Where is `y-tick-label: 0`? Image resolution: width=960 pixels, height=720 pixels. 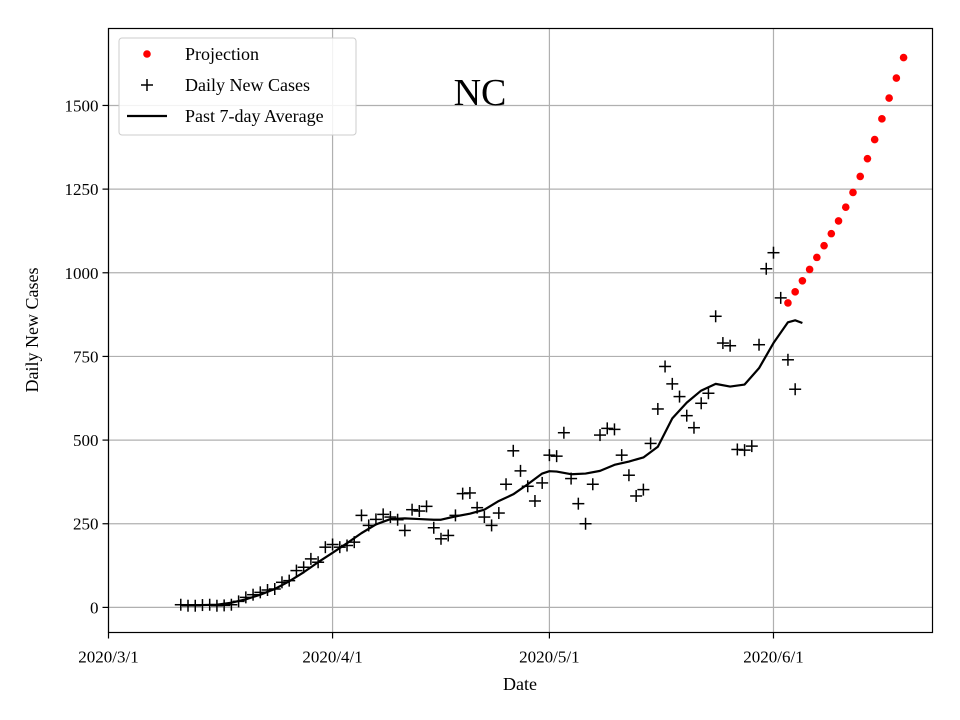
y-tick-label: 0 is located at coordinates (94, 607).